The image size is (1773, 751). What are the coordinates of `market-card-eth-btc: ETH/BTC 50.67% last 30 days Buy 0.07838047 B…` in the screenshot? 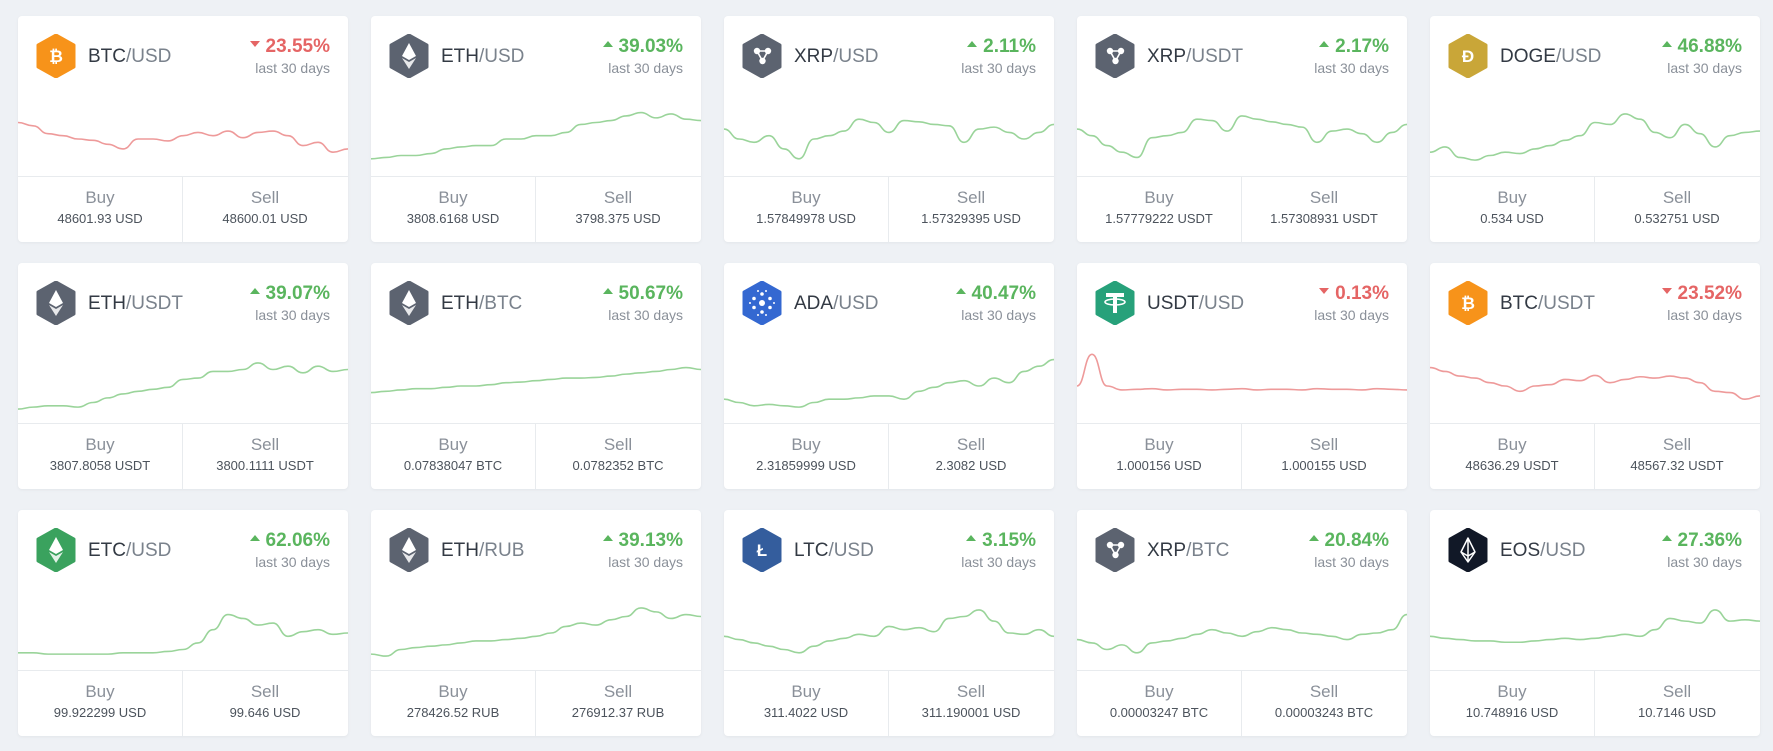 It's located at (536, 376).